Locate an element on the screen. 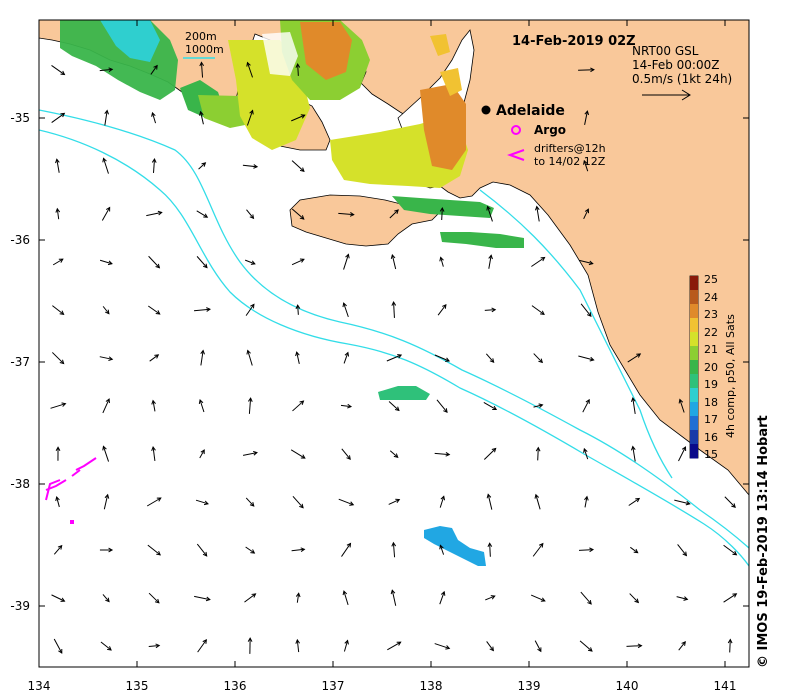  vector-scale-label: 0.5m/s (1kt 24h) is located at coordinates (682, 79).